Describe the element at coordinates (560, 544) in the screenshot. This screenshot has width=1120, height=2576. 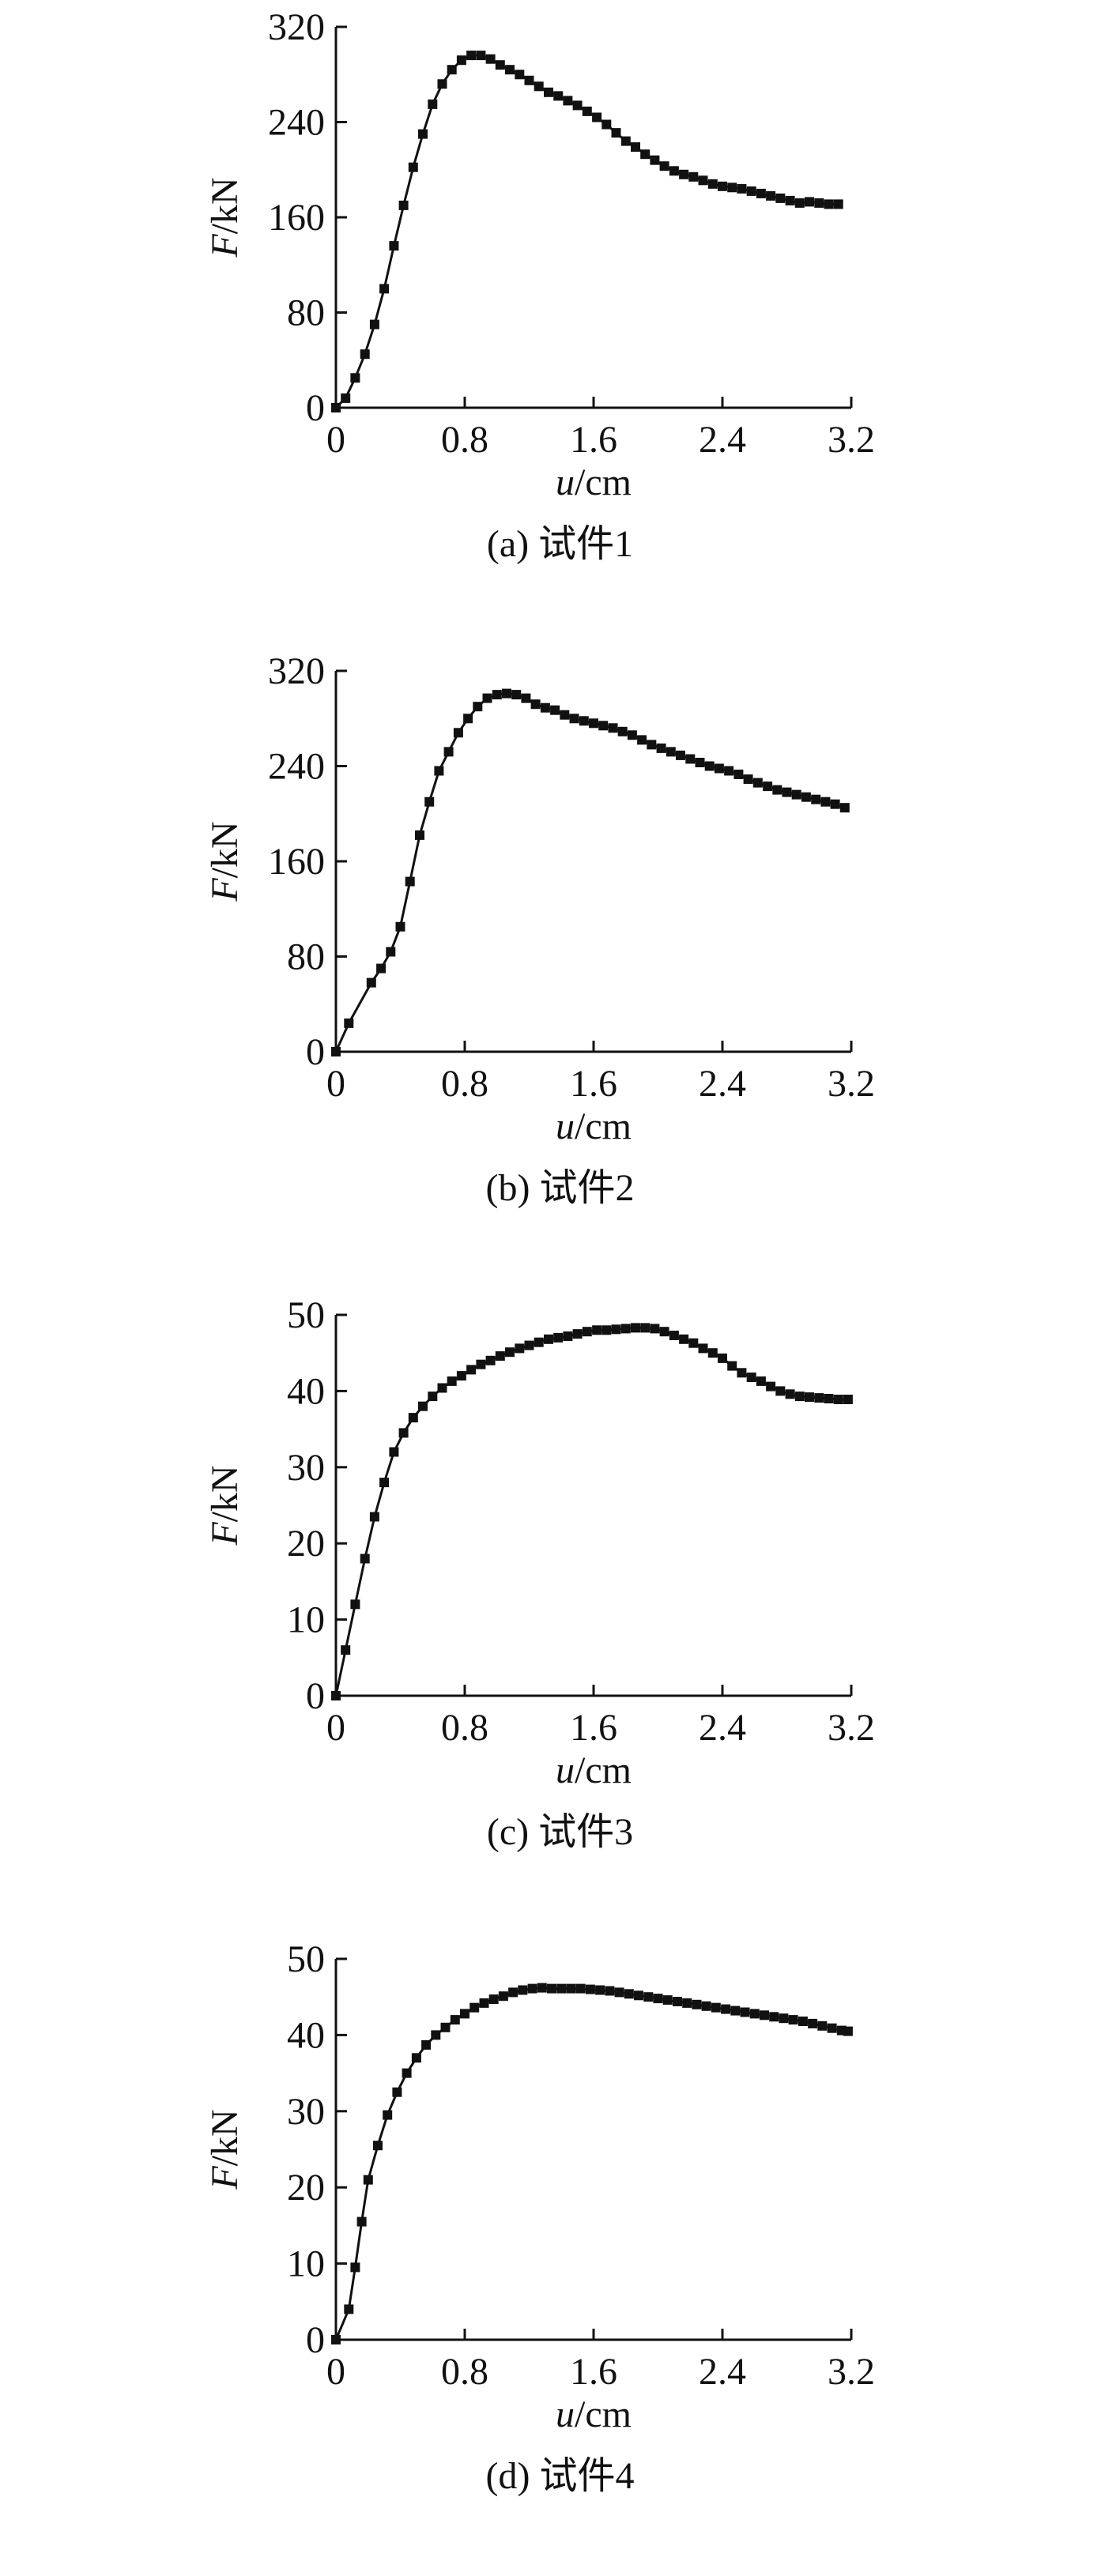
I see `chart-caption: (a) 试件1` at that location.